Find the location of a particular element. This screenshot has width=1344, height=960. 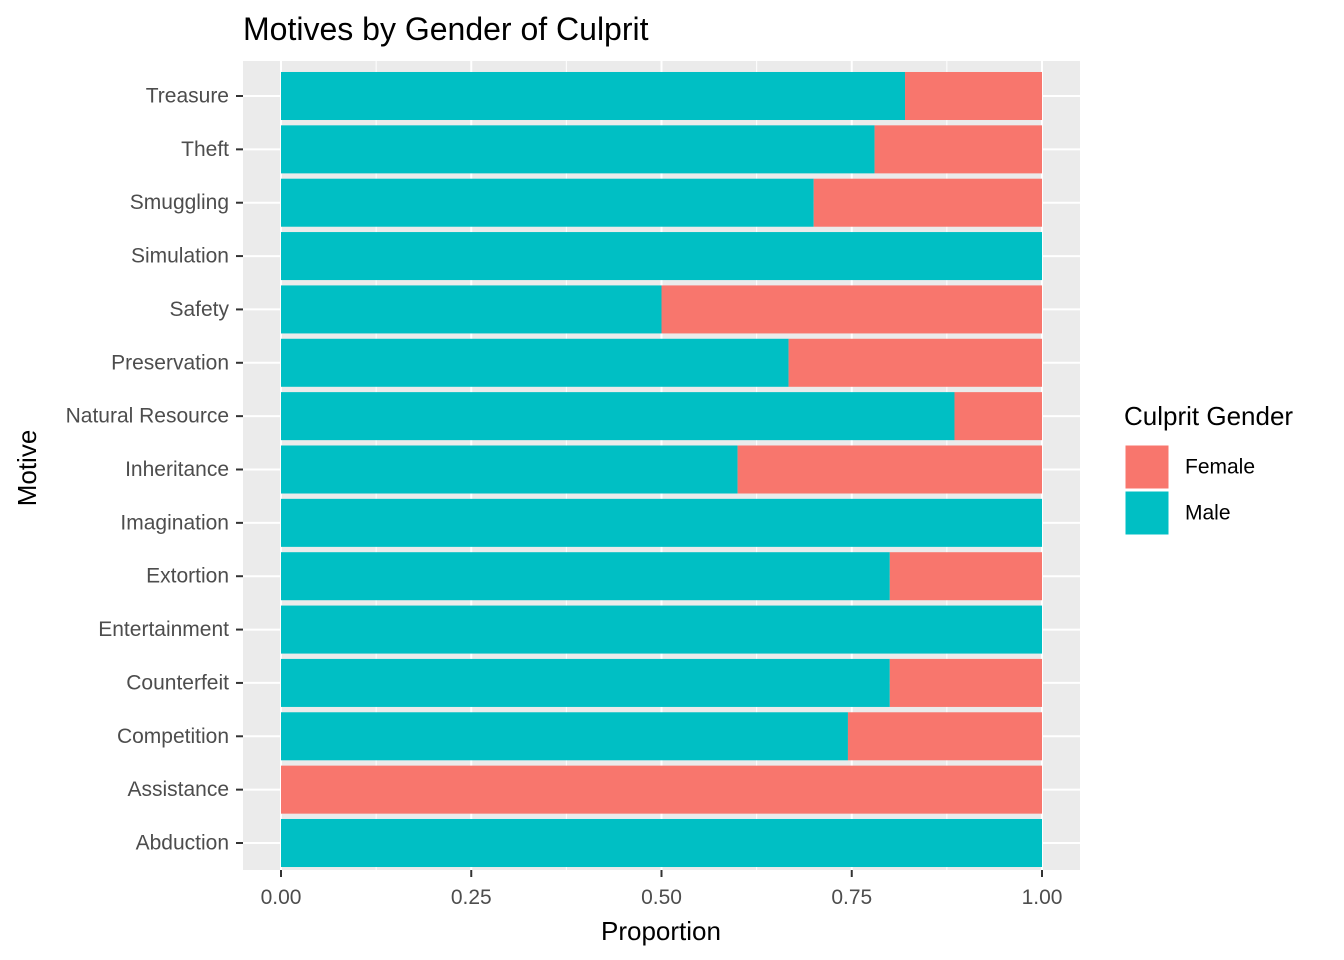

y-tick-label: Assistance is located at coordinates (178, 789).